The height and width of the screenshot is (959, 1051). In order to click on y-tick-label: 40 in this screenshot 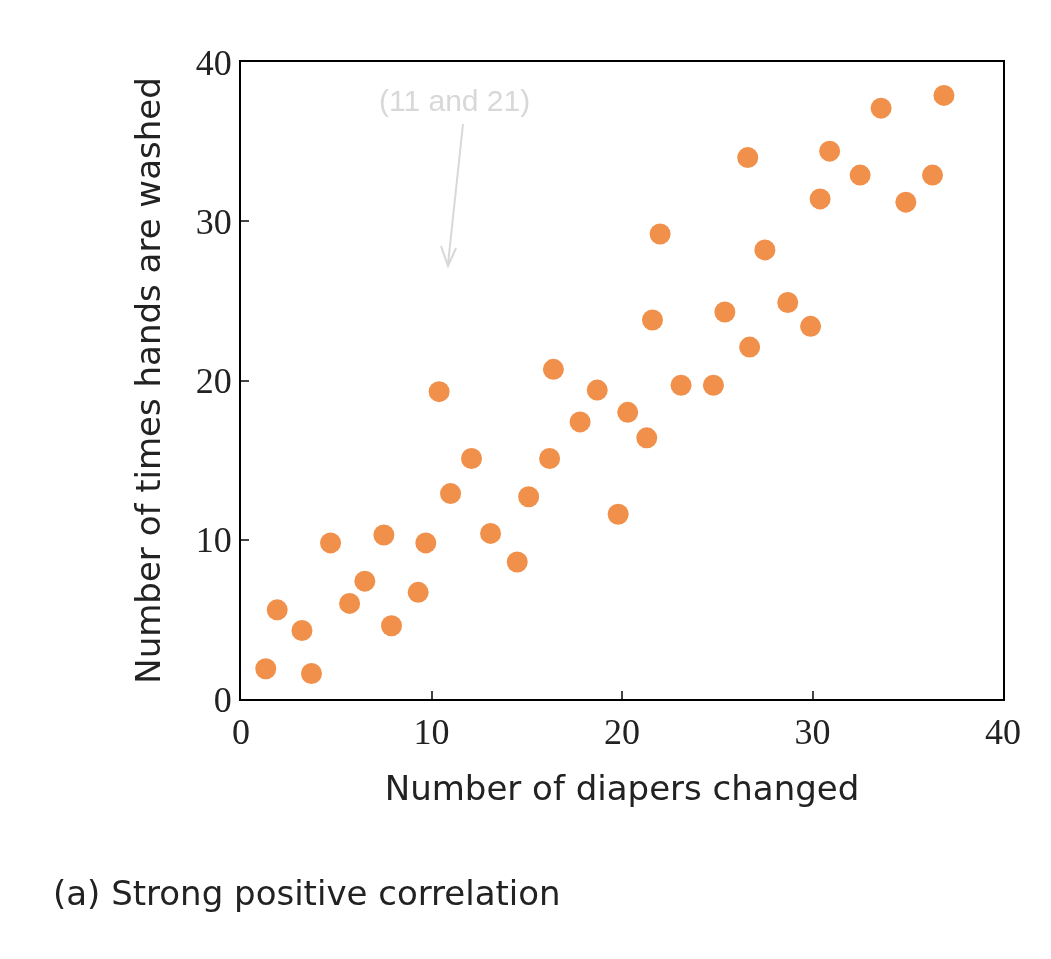, I will do `click(213, 62)`.